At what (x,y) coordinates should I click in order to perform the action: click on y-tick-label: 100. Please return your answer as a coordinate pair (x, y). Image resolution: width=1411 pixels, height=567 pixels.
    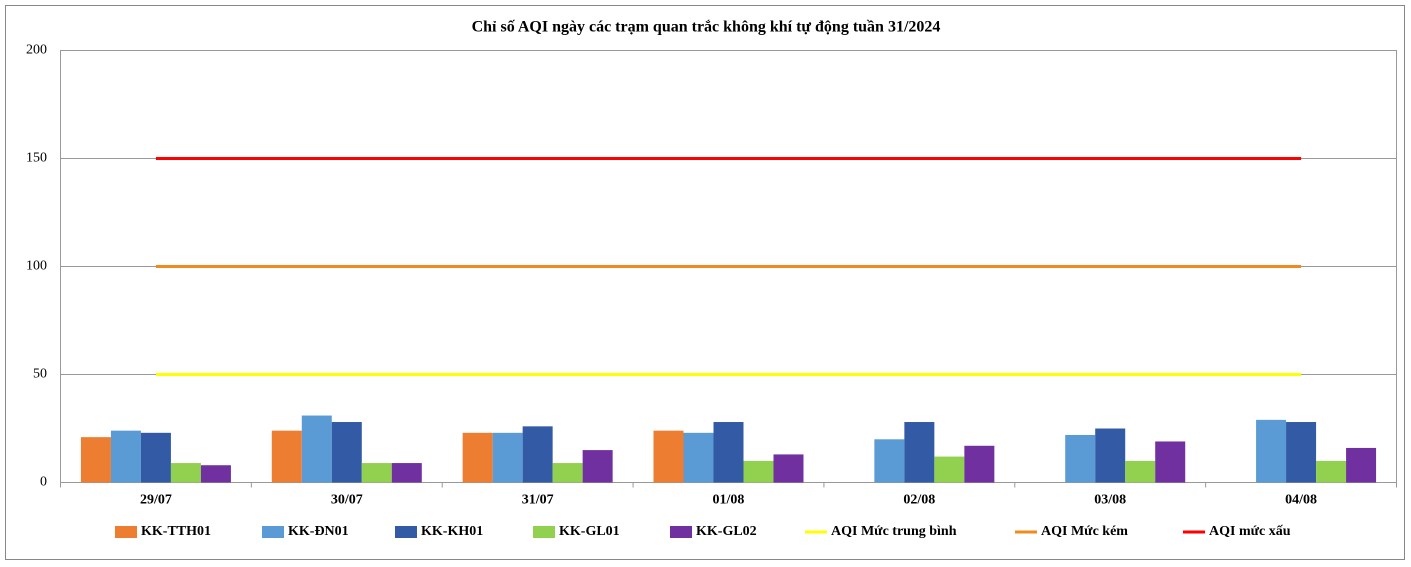
    Looking at the image, I should click on (36, 266).